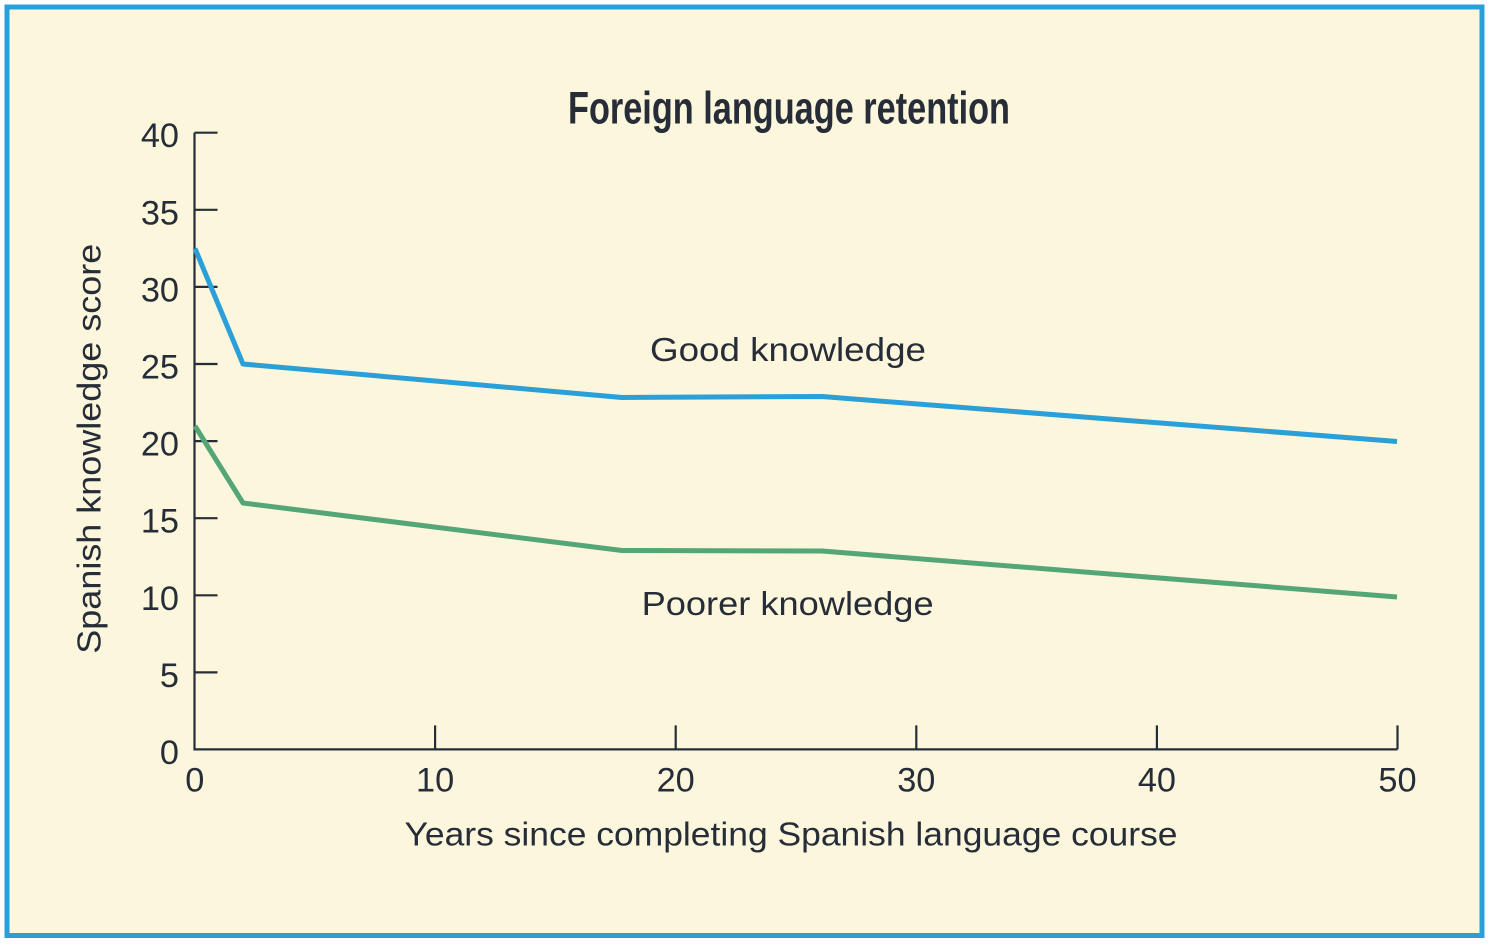 This screenshot has width=1491, height=944. What do you see at coordinates (169, 676) in the screenshot?
I see `svg-text: 5` at bounding box center [169, 676].